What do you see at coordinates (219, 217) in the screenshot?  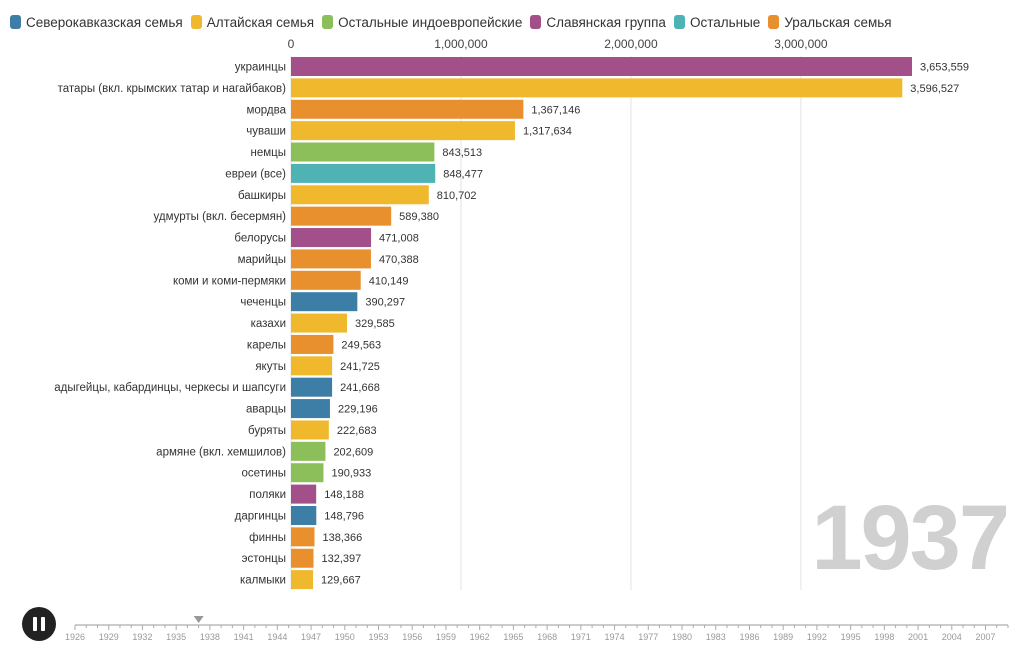 I see `category-label: удмурты (вкл. бесермян)` at bounding box center [219, 217].